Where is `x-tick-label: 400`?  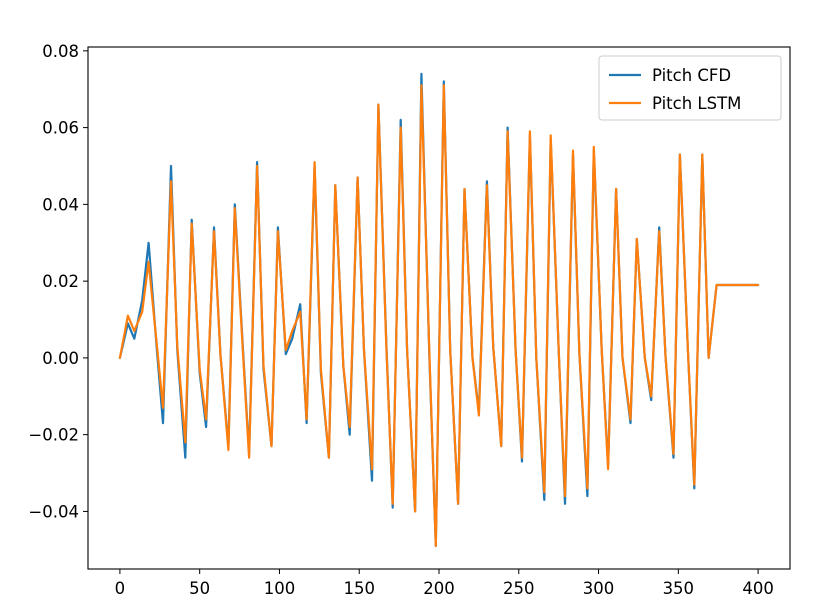 x-tick-label: 400 is located at coordinates (758, 588).